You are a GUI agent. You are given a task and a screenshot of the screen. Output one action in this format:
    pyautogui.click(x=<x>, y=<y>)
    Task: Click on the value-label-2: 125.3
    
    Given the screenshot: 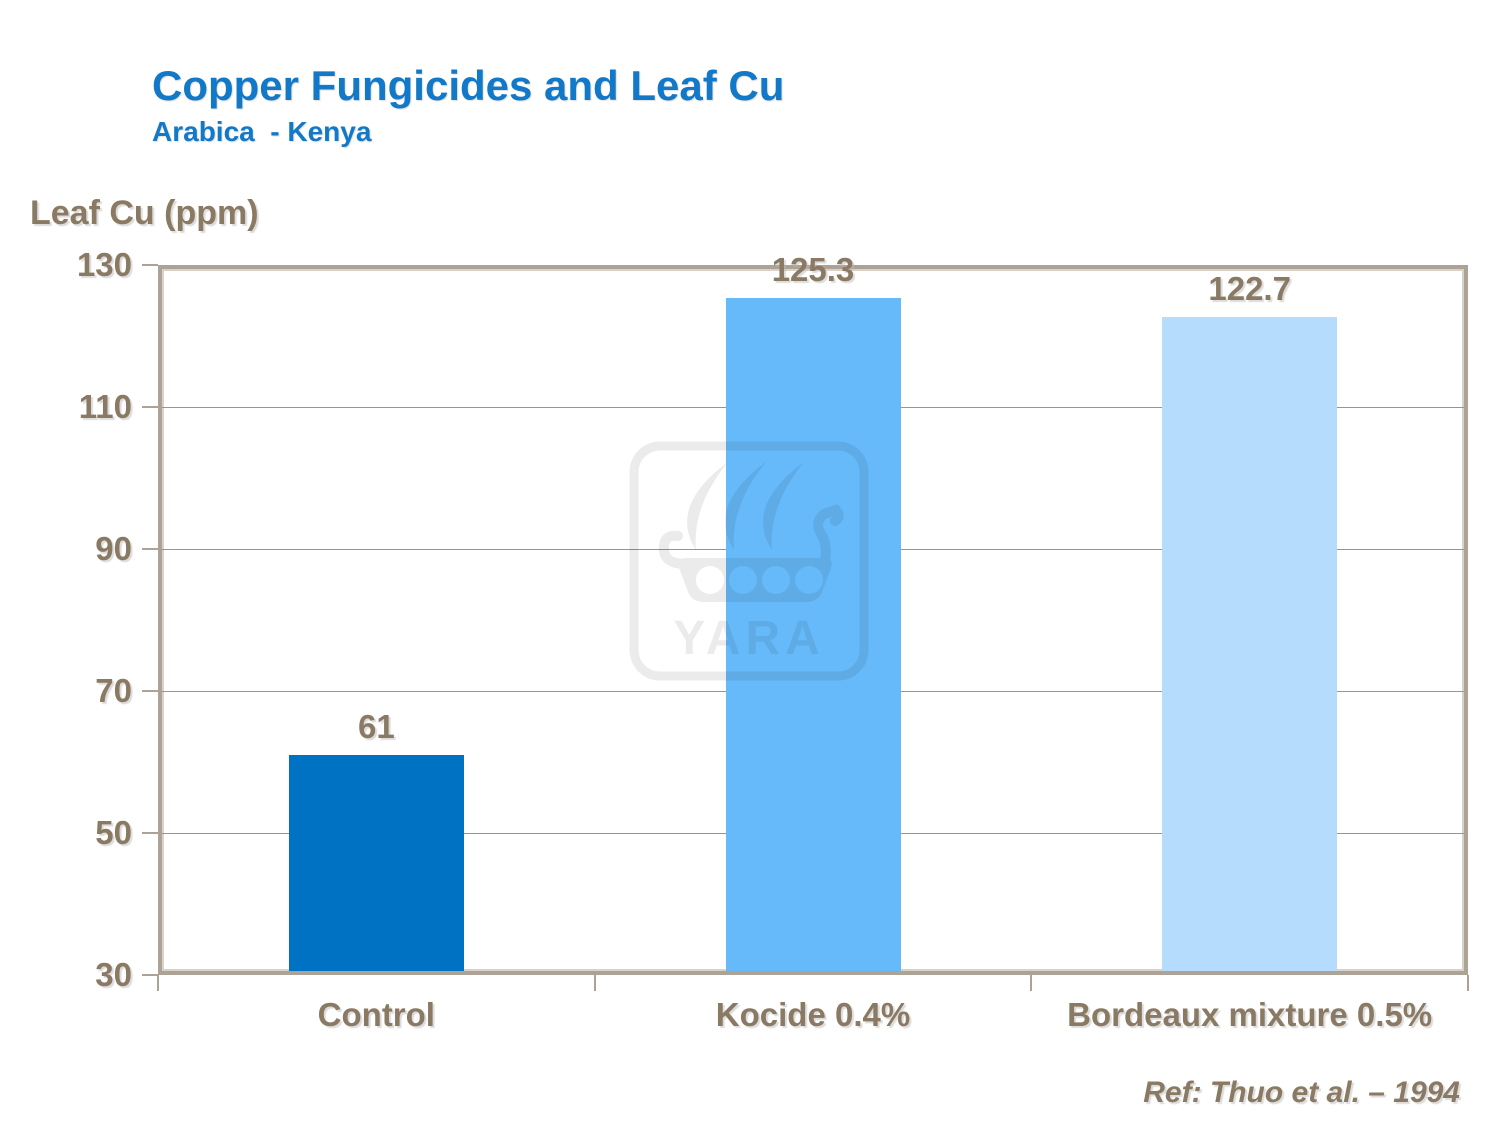 What is the action you would take?
    pyautogui.click(x=813, y=270)
    